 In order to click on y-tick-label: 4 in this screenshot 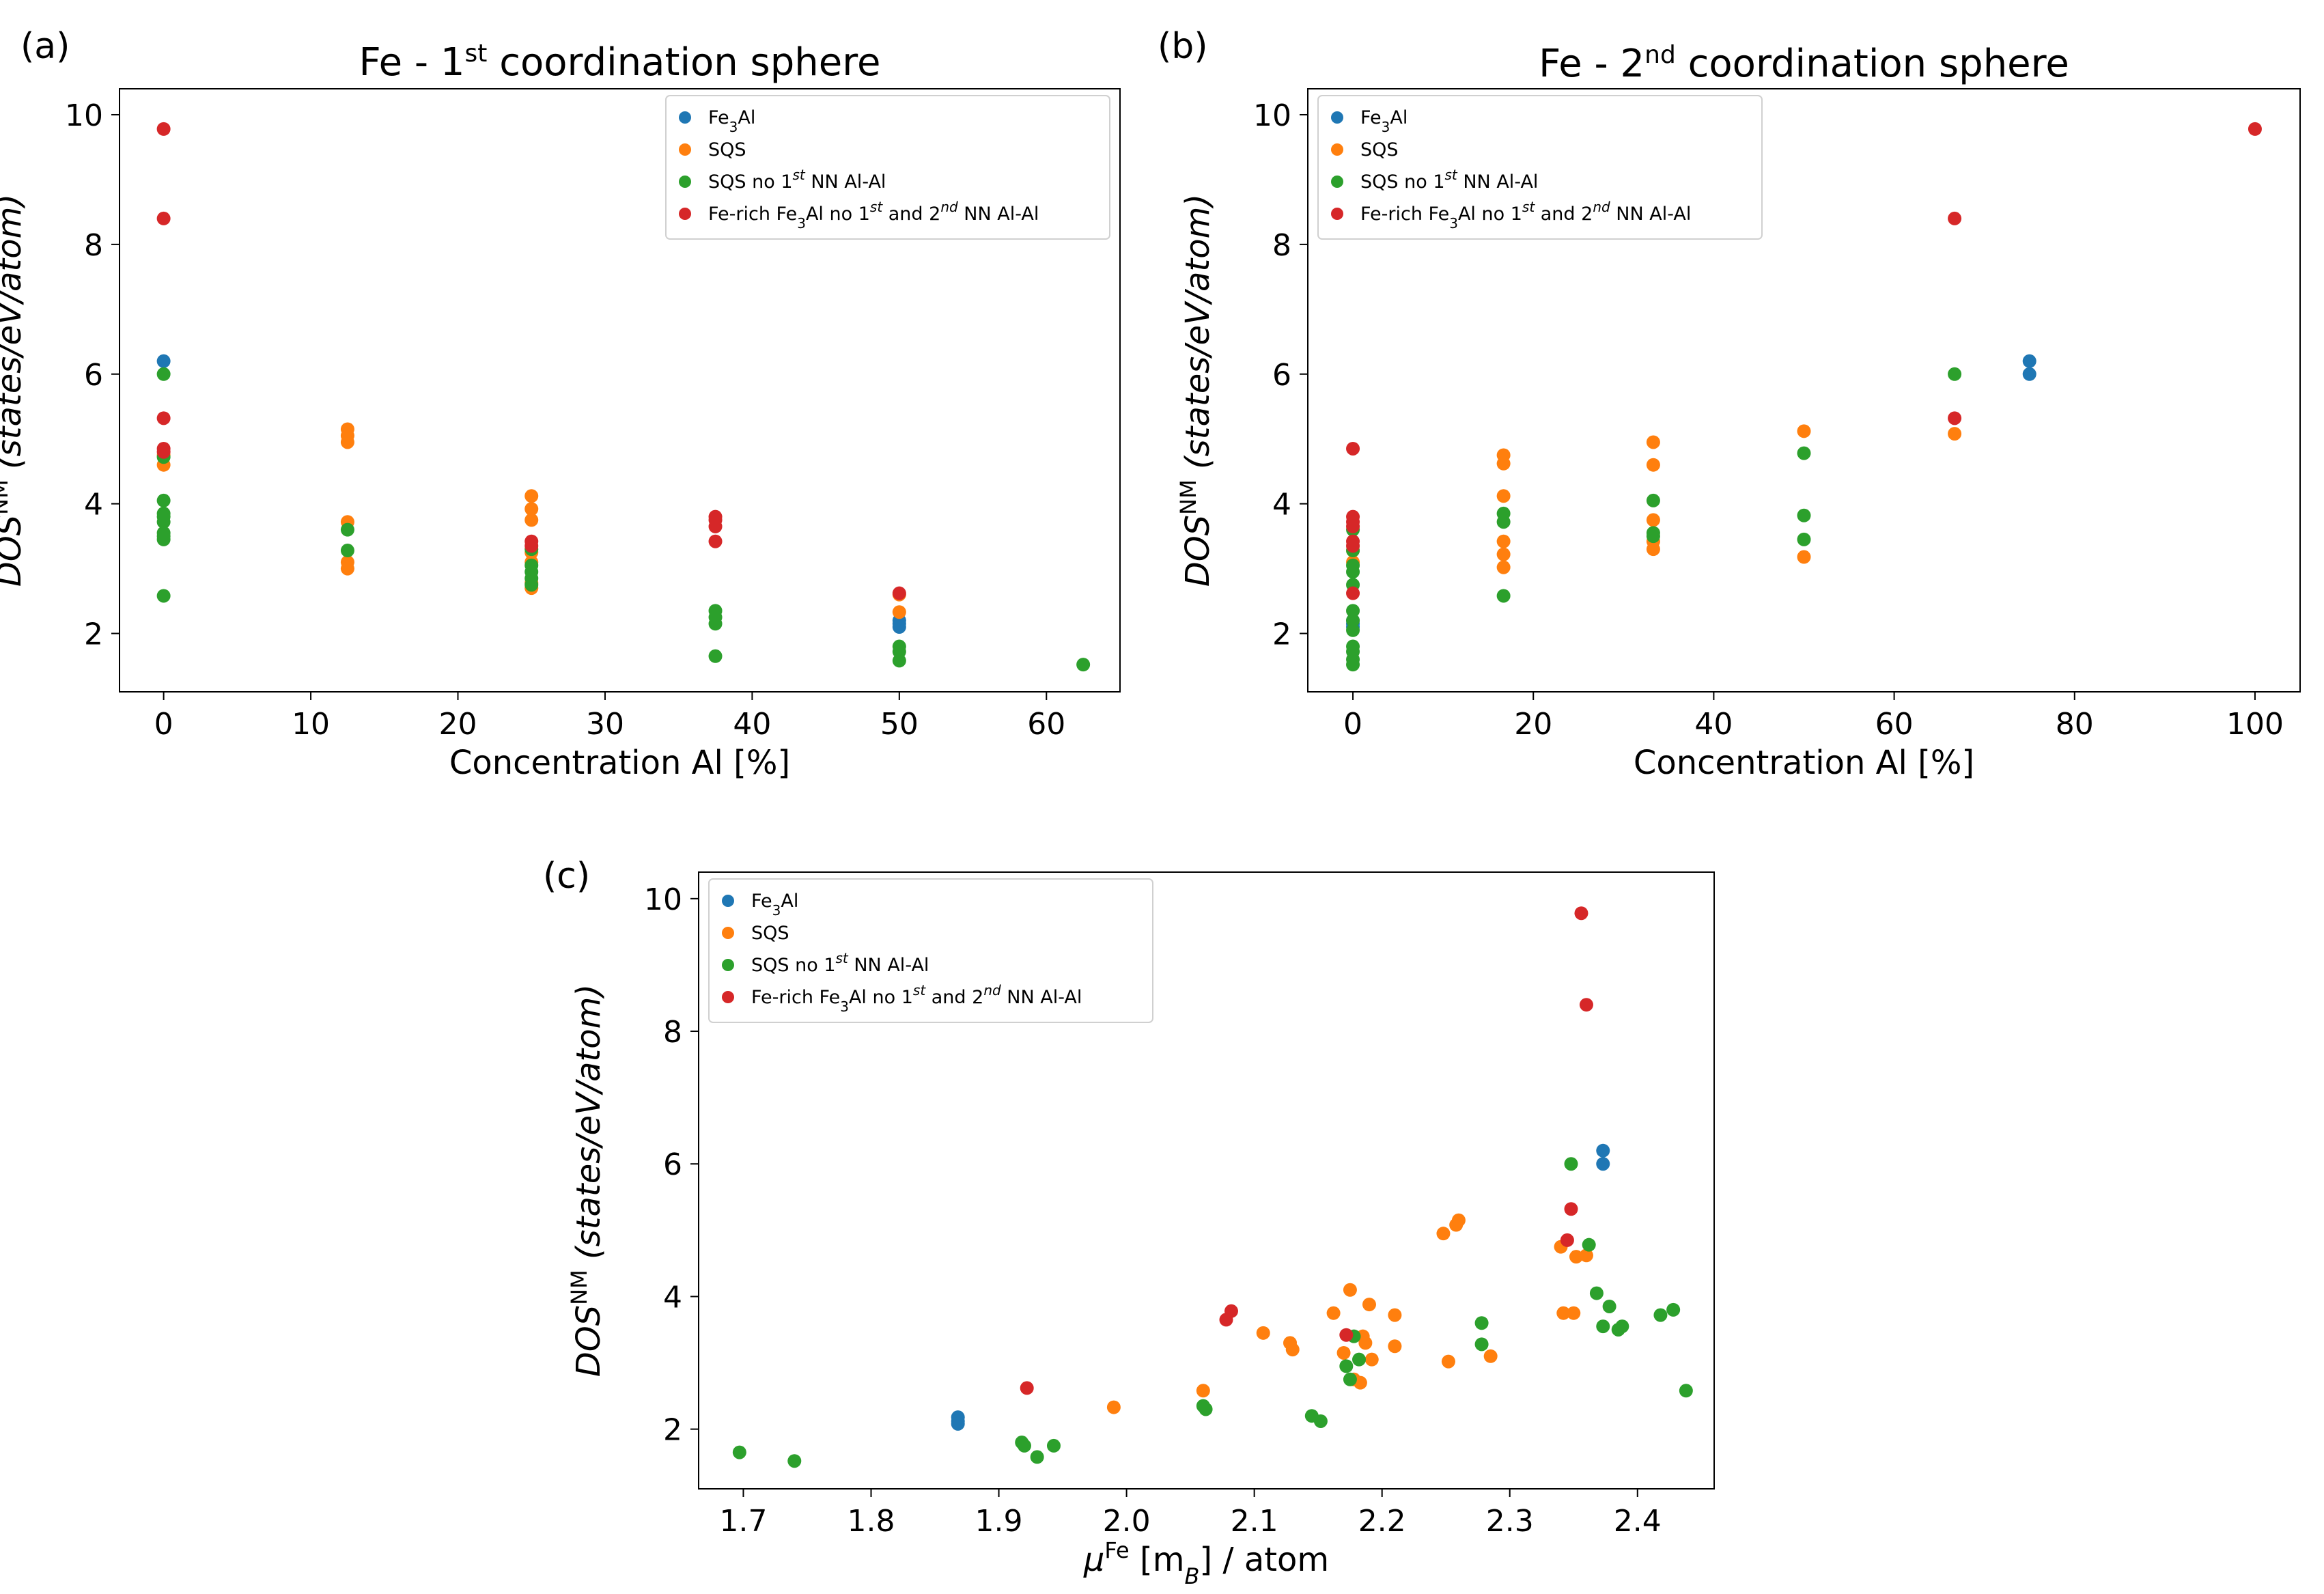, I will do `click(672, 1298)`.